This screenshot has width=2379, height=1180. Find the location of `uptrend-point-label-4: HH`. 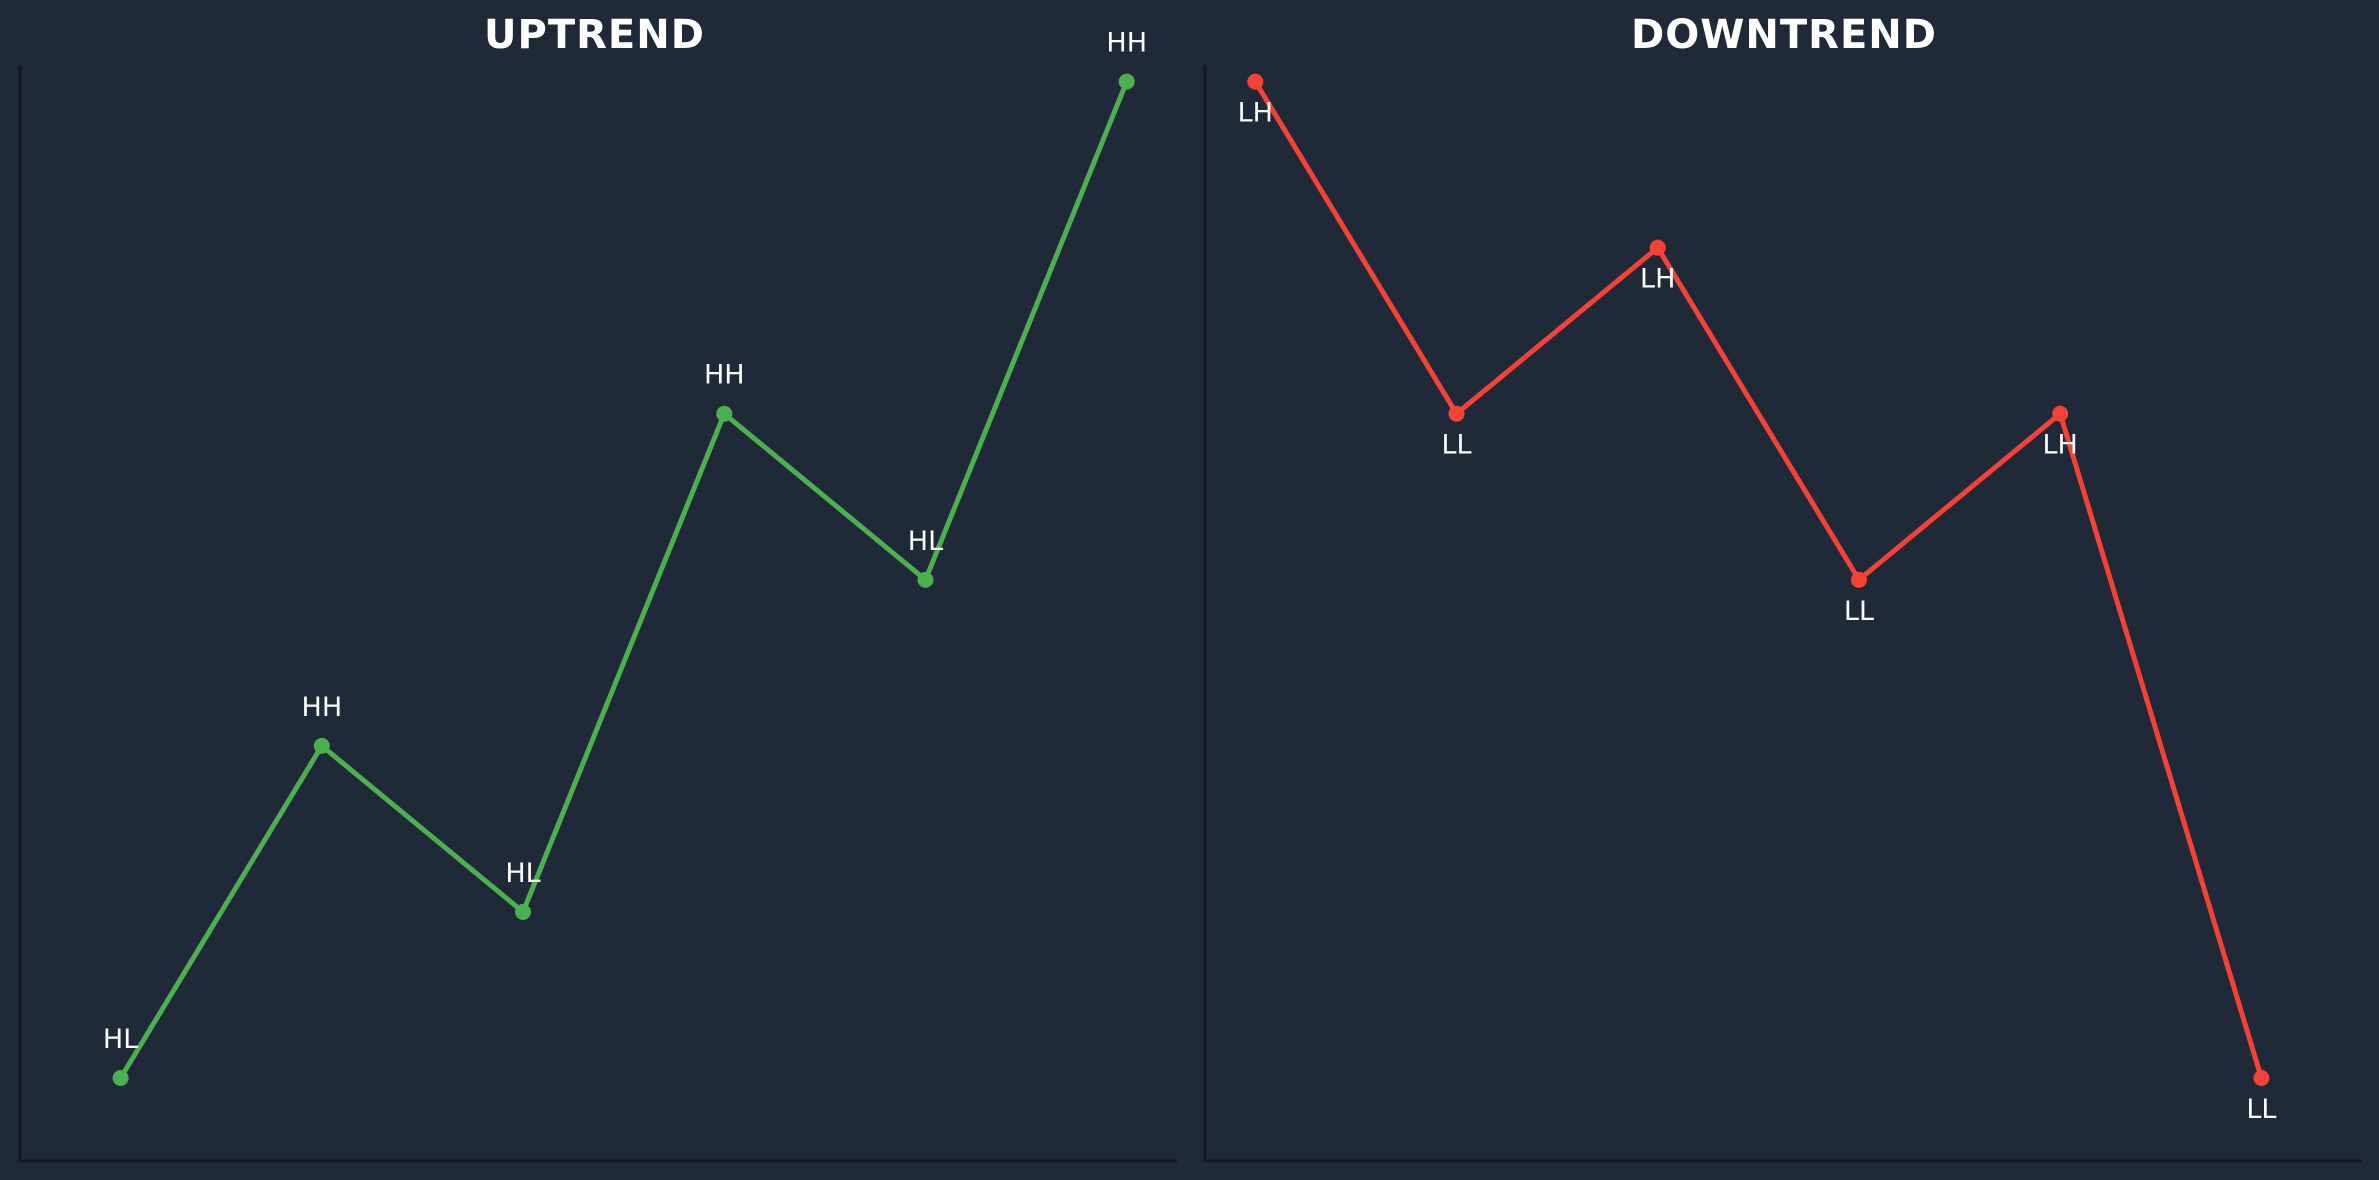

uptrend-point-label-4: HH is located at coordinates (724, 375).